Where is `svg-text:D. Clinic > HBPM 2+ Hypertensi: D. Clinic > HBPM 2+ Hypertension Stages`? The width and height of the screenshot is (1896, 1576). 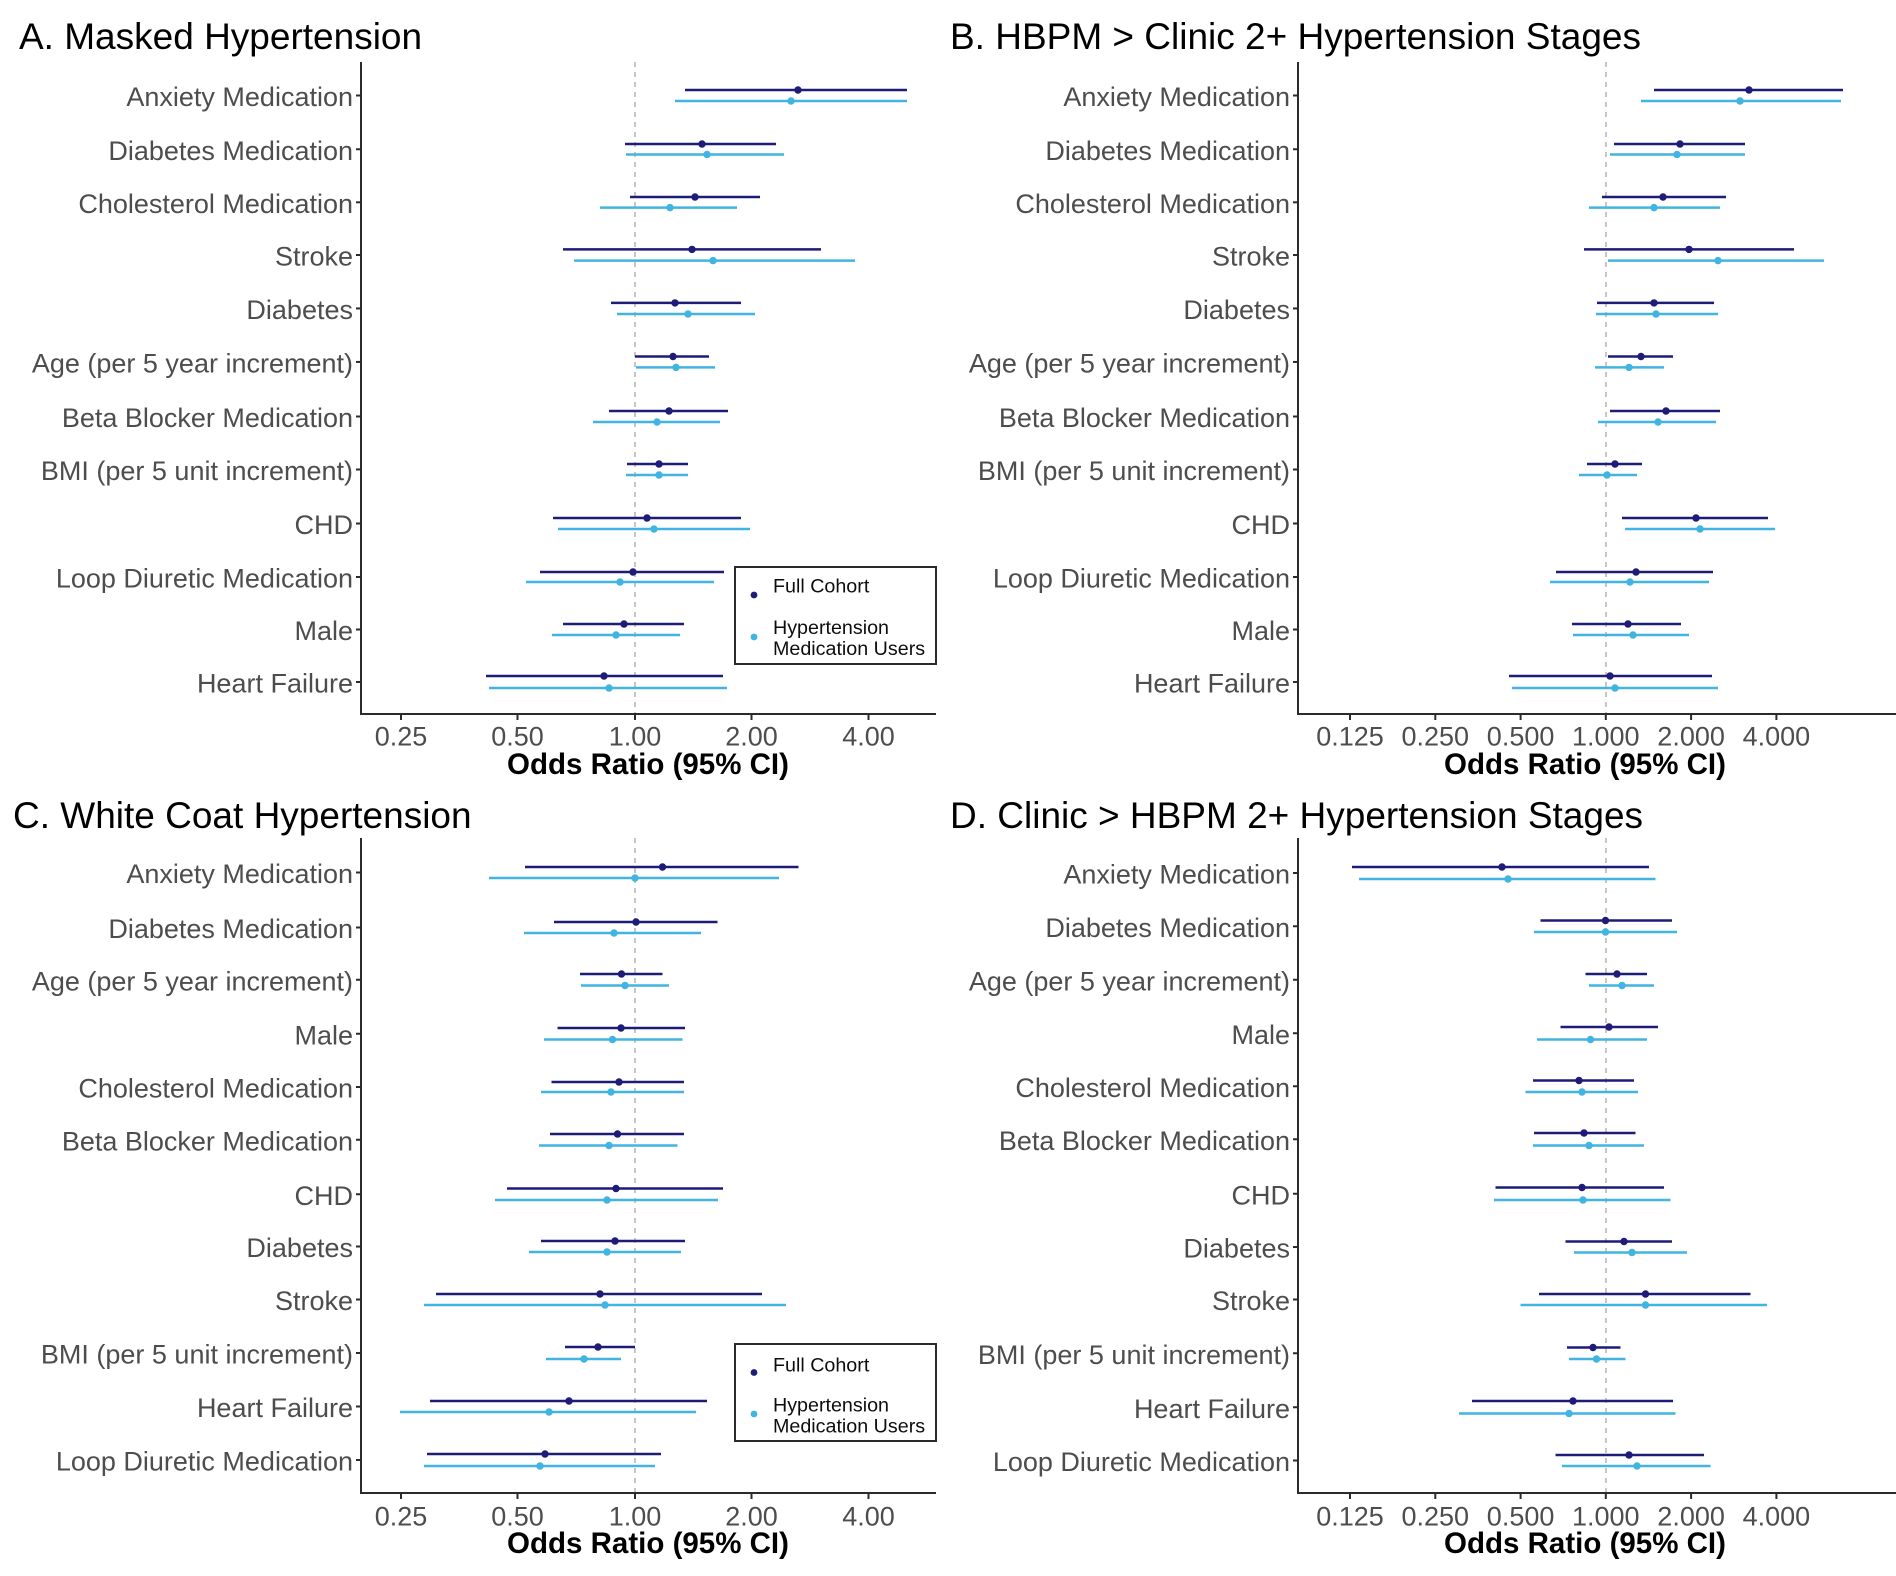 svg-text:D. Clinic > HBPM 2+ Hypertensi: D. Clinic > HBPM 2+ Hypertension Stages is located at coordinates (1296, 815).